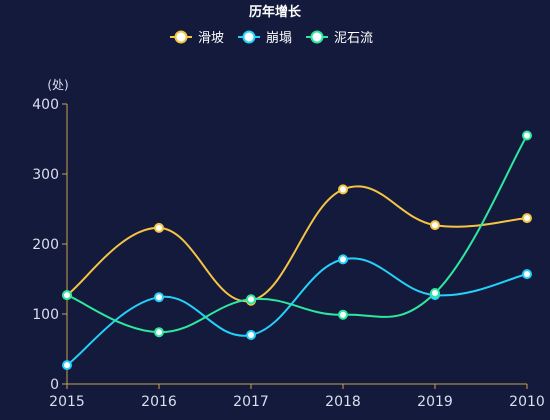 This screenshot has width=550, height=420. What do you see at coordinates (211, 38) in the screenshot?
I see `legend-label: 滑坡` at bounding box center [211, 38].